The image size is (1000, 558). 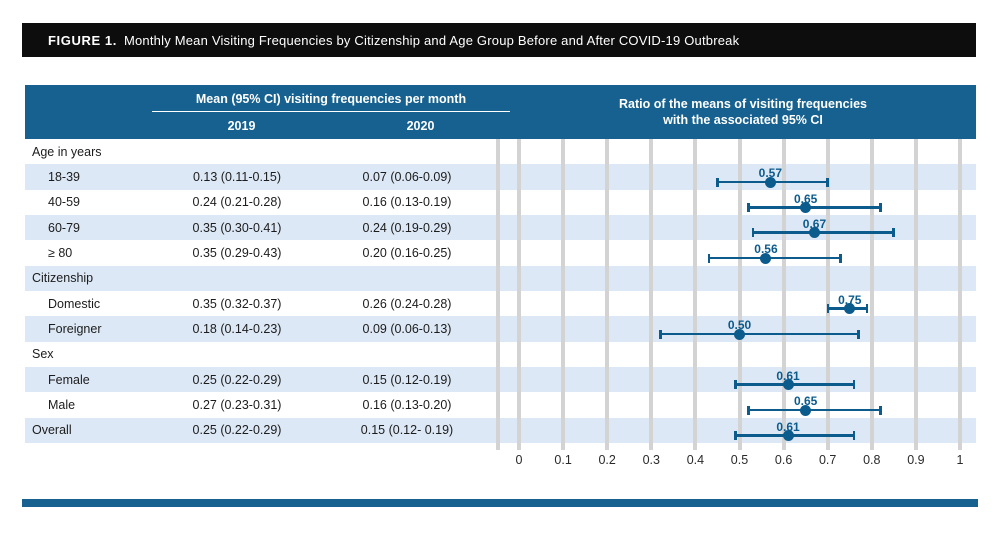 What do you see at coordinates (420, 125) in the screenshot?
I see `column-header-2020: 2020` at bounding box center [420, 125].